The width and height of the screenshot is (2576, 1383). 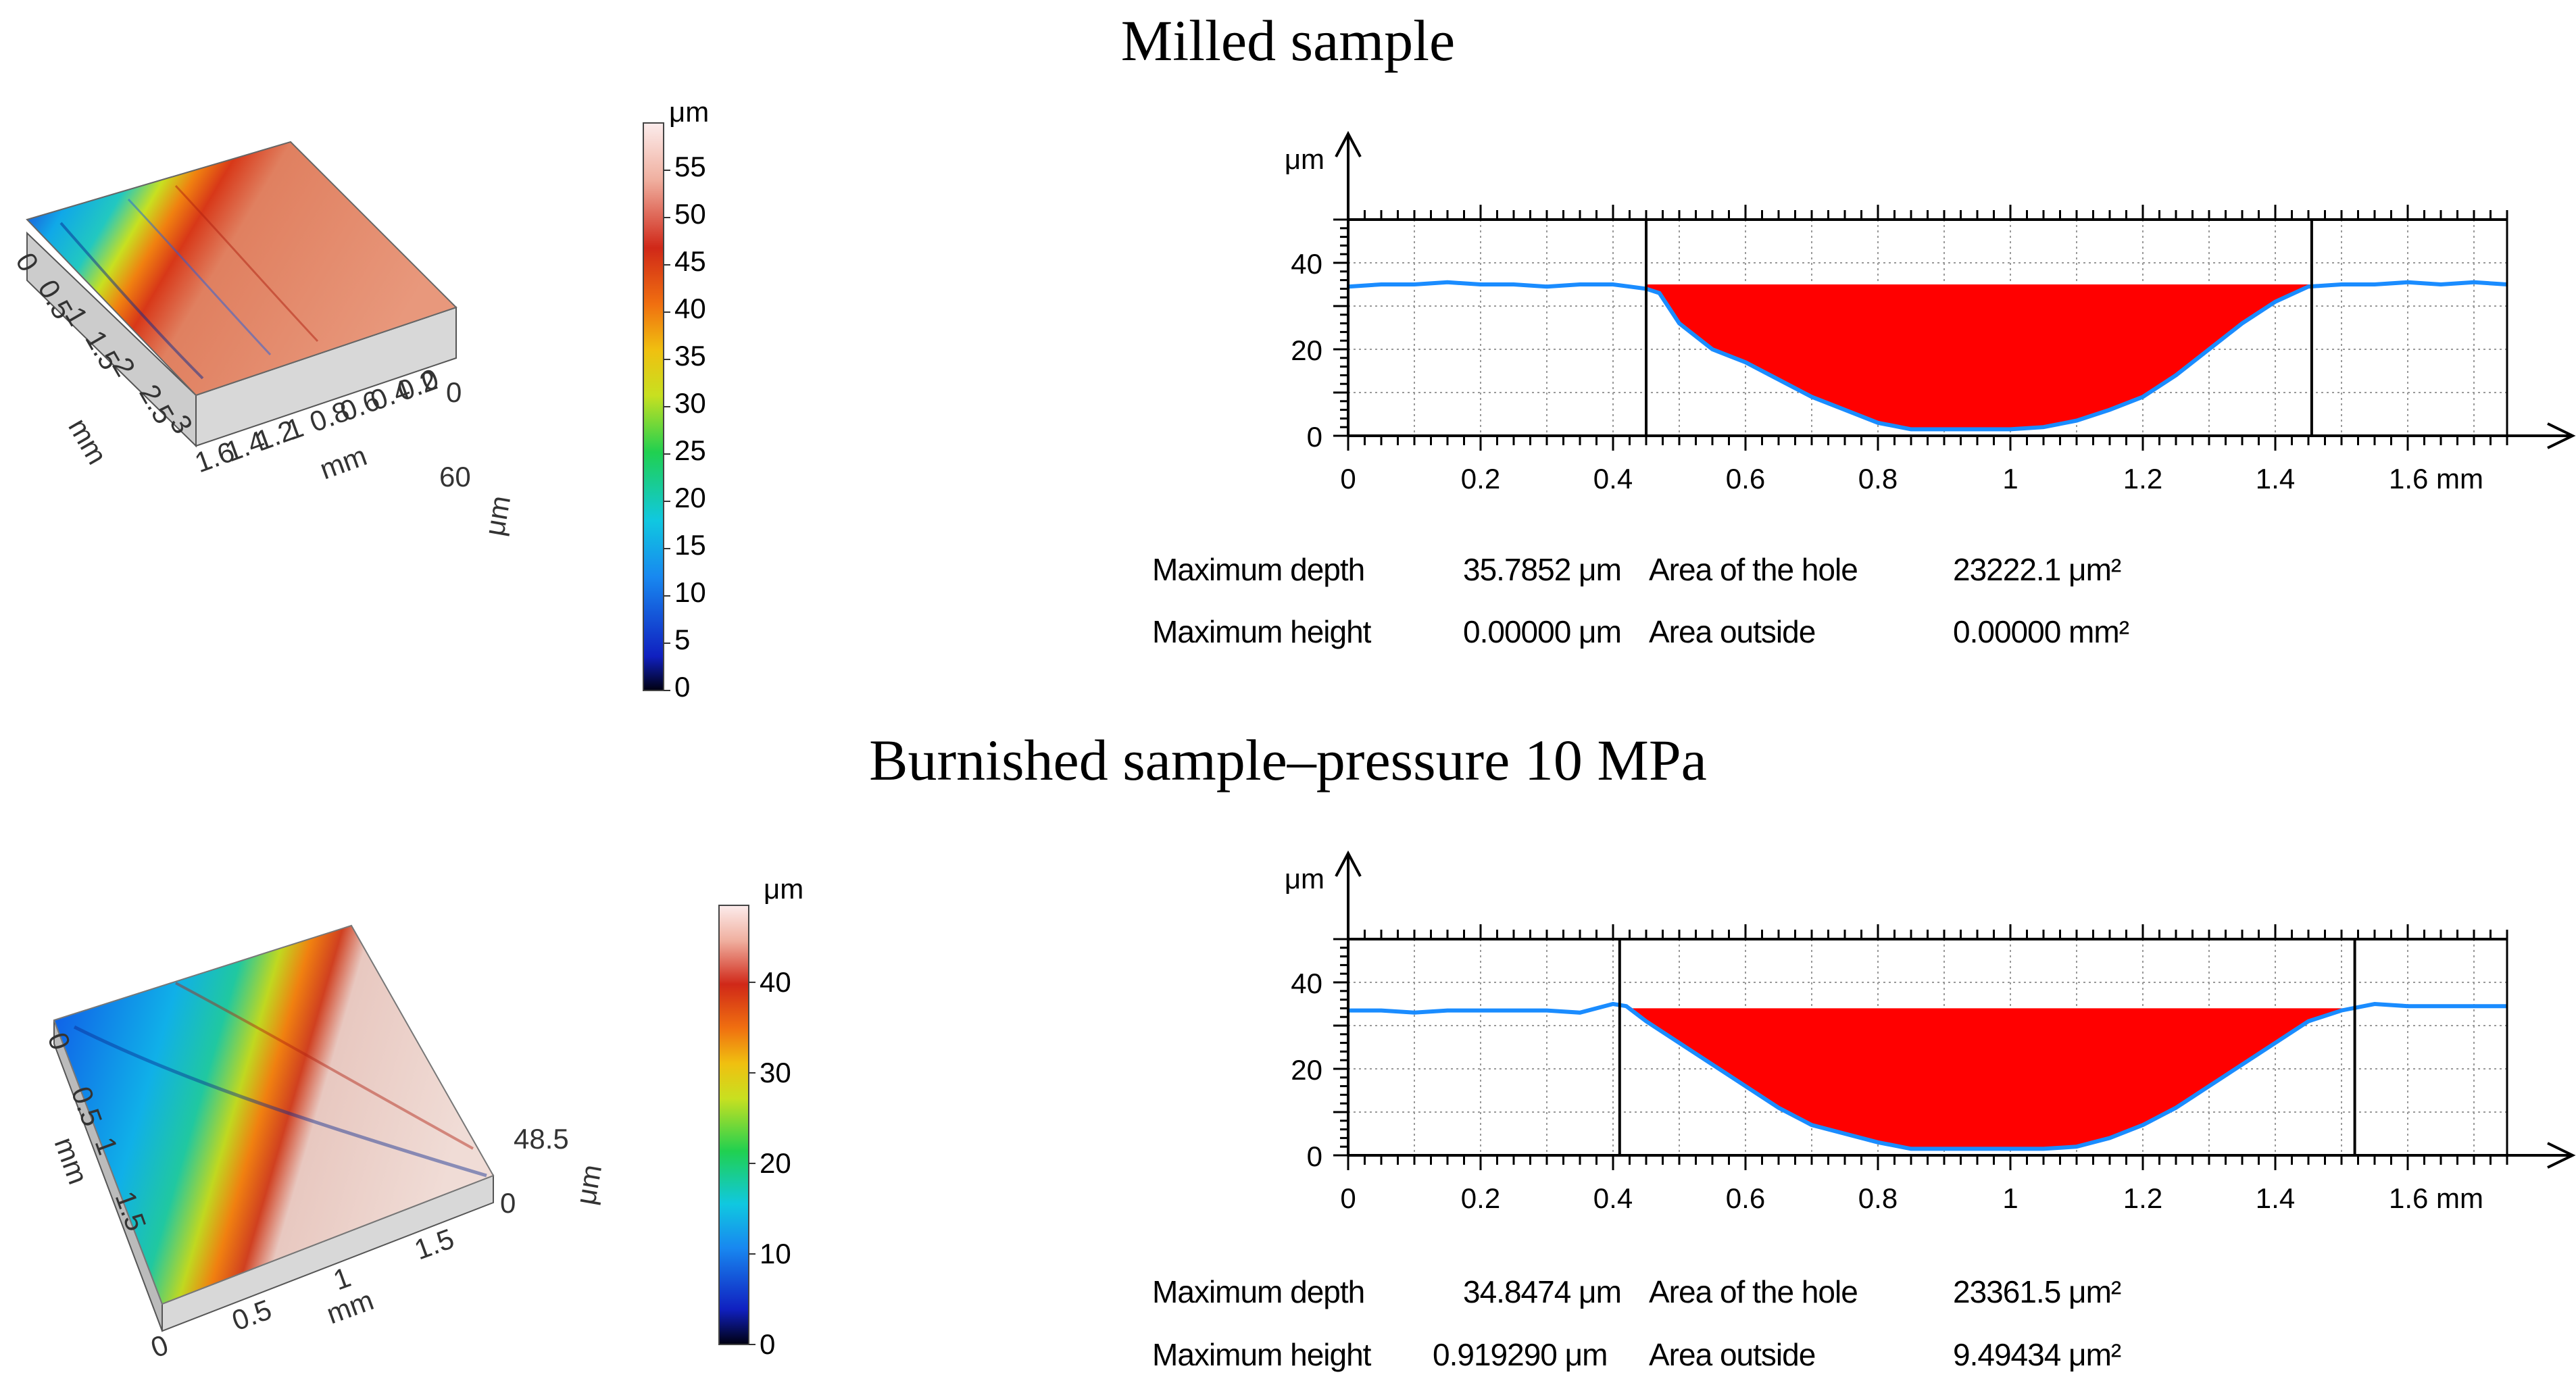 What do you see at coordinates (160, 1345) in the screenshot?
I see `map2-x-tick: 0` at bounding box center [160, 1345].